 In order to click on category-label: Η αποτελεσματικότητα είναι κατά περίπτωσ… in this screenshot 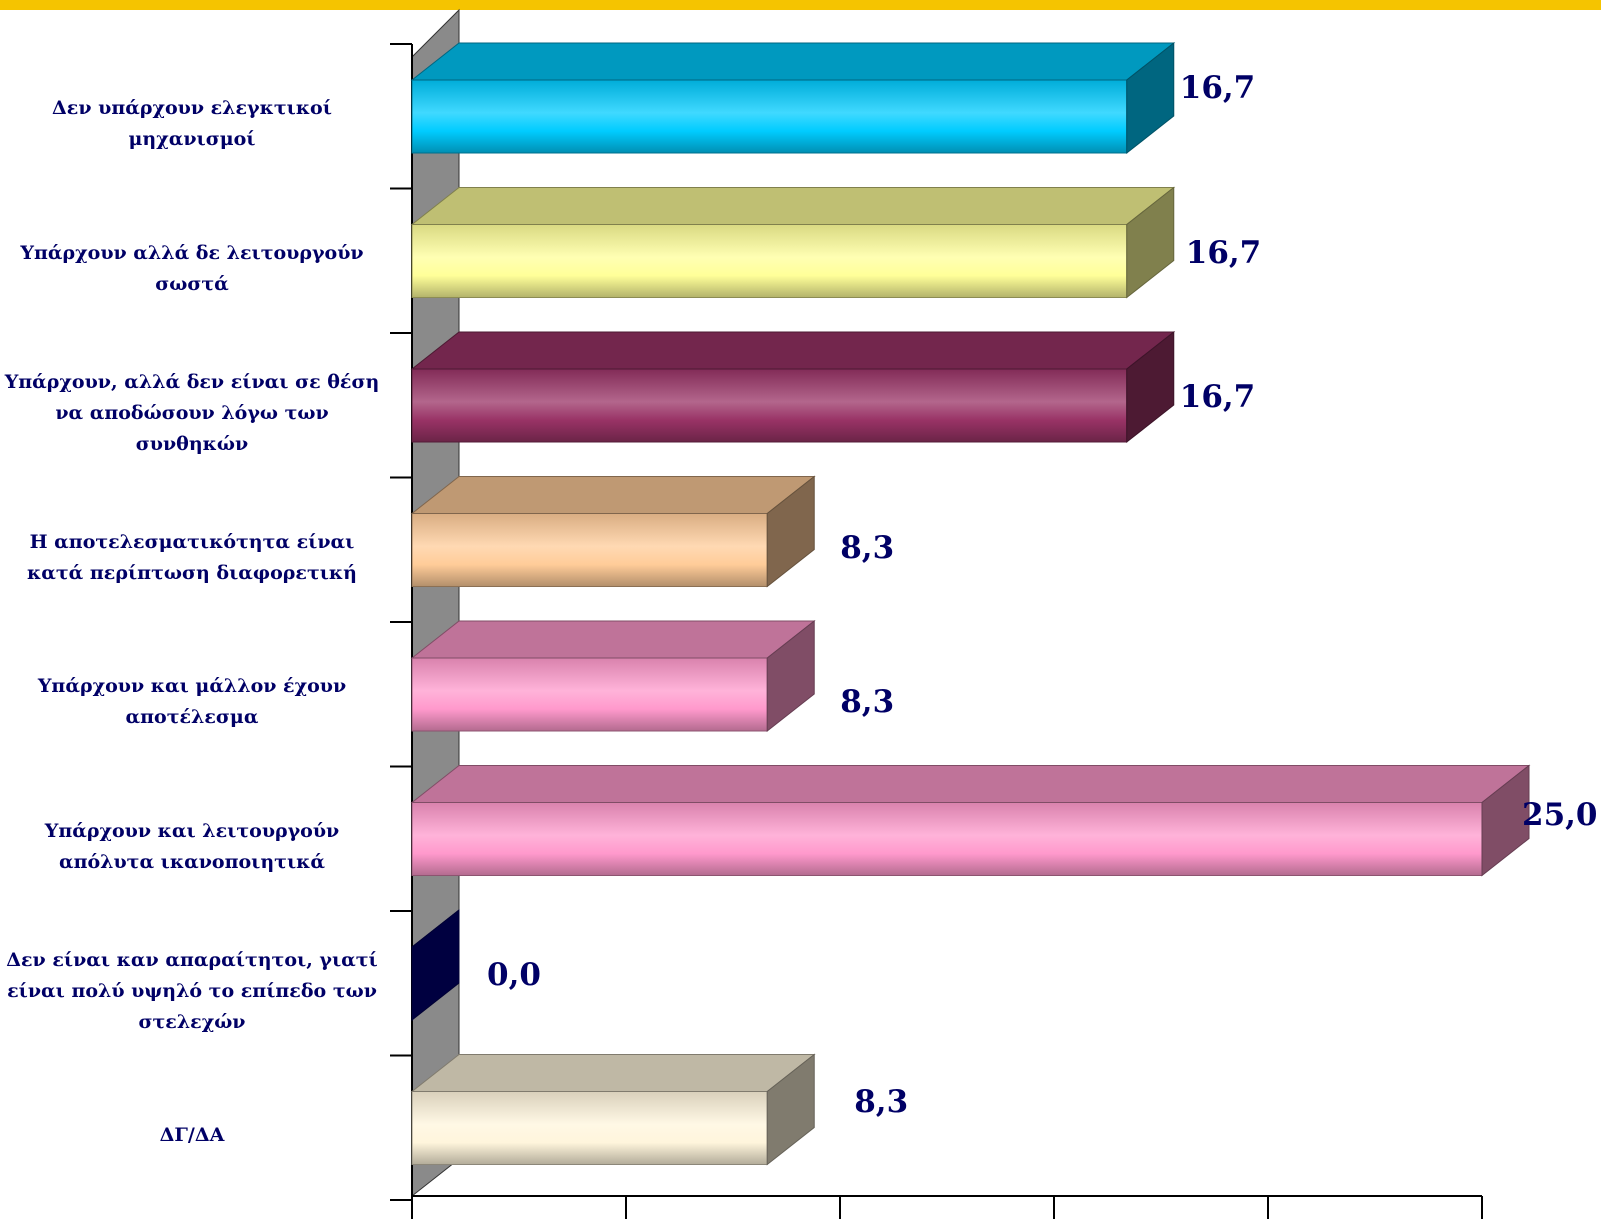, I will do `click(192, 557)`.